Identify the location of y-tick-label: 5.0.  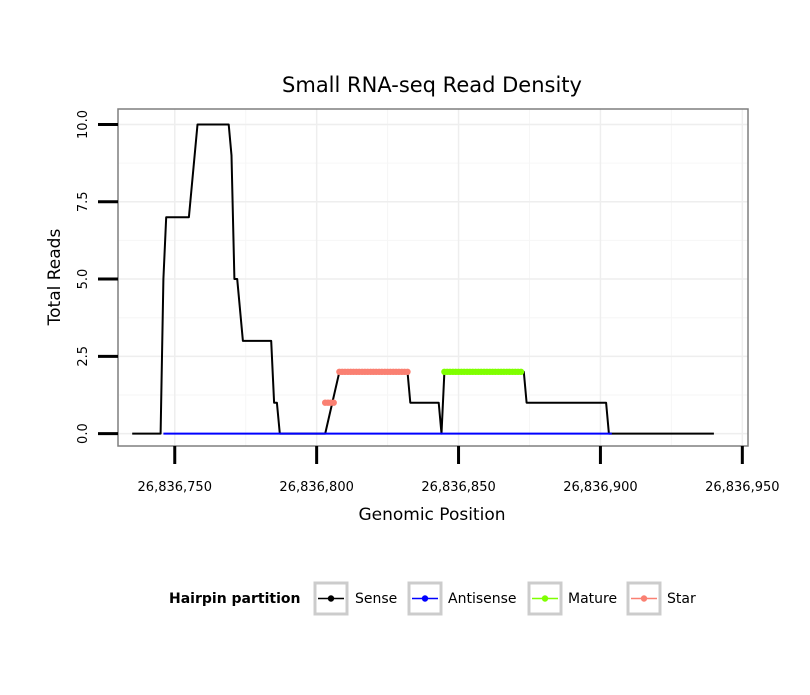
(83, 279).